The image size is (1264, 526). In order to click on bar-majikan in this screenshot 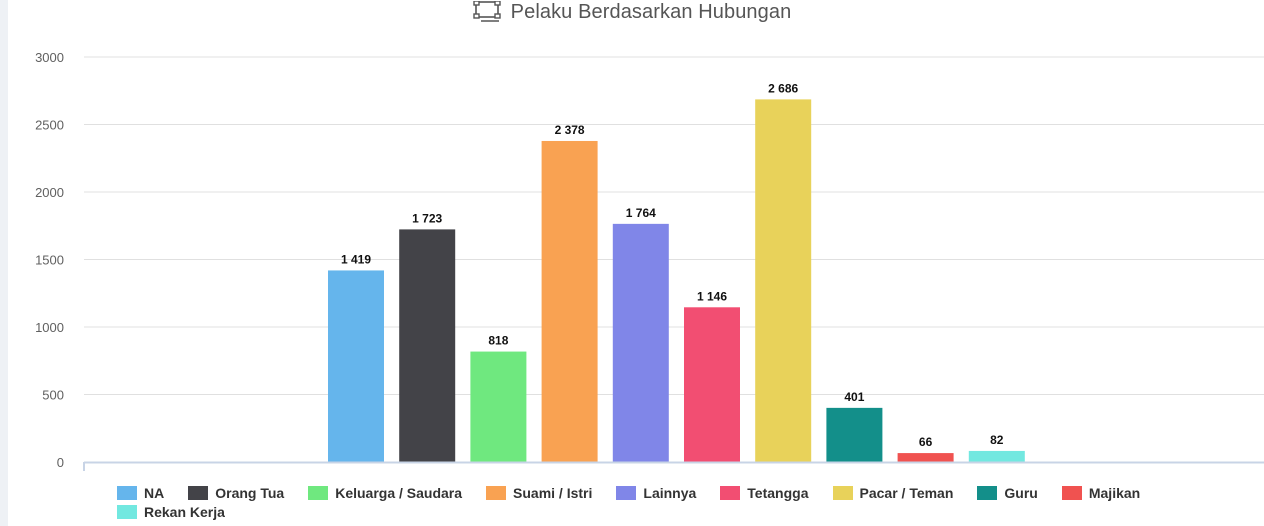, I will do `click(925, 457)`.